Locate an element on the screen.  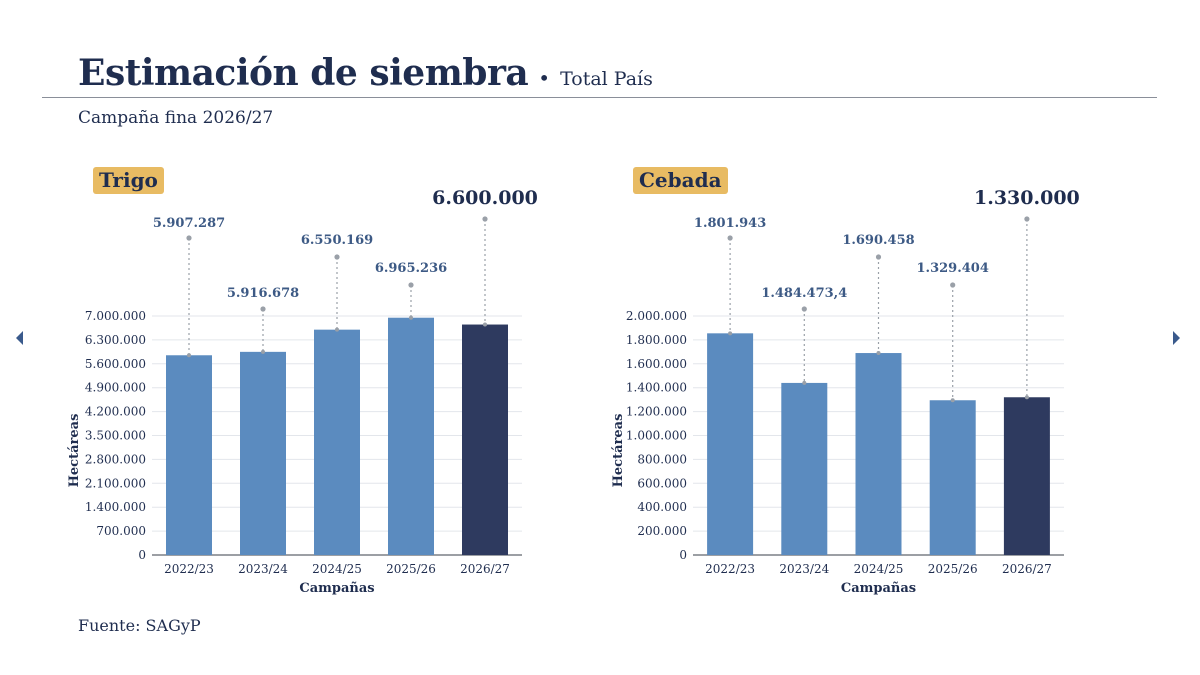
header-divider is located at coordinates (599, 97).